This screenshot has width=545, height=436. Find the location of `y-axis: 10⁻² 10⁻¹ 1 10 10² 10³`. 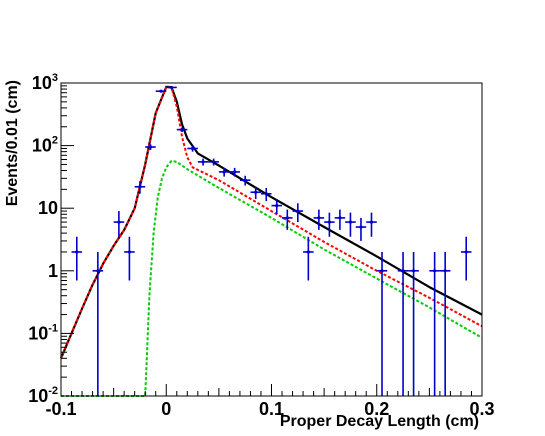

y-axis: 10⁻² 10⁻¹ 1 10 10² 10³ is located at coordinates (51, 239).